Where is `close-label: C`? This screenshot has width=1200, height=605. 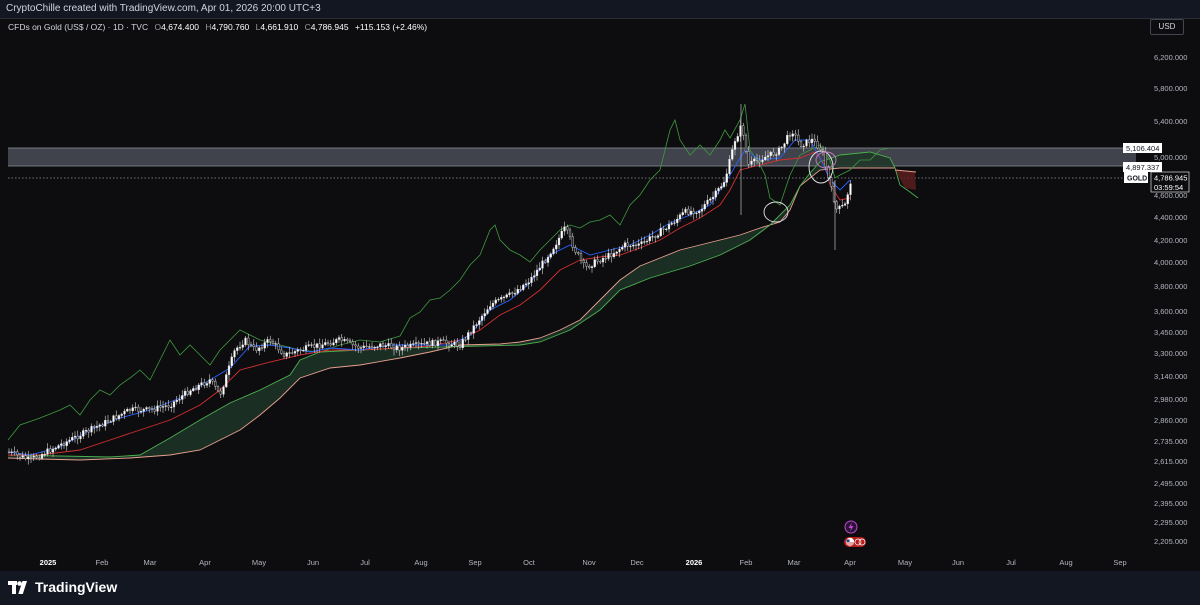 close-label: C is located at coordinates (307, 27).